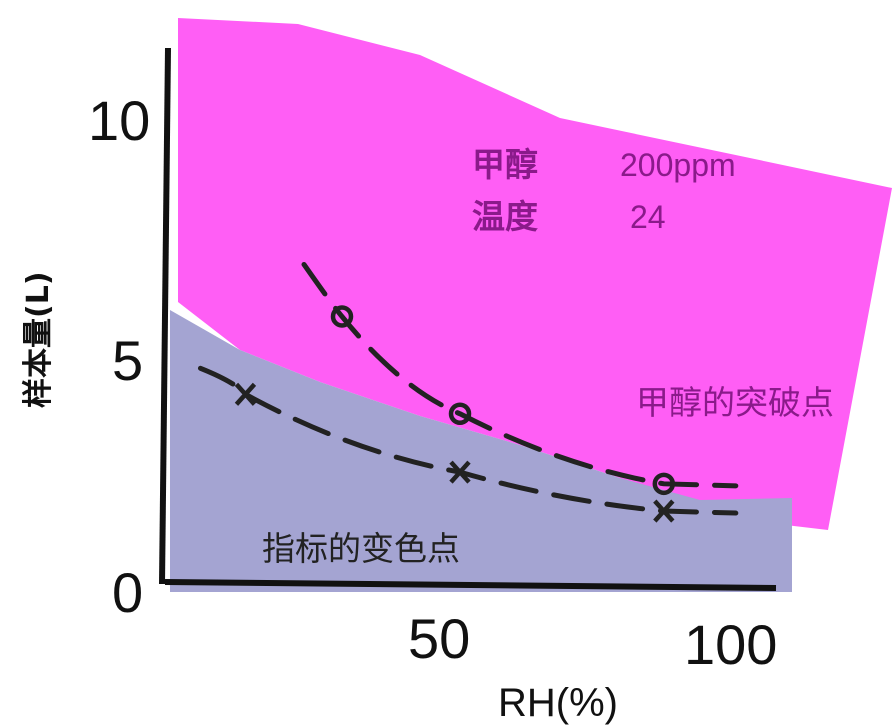  I want to click on series-cross-line, so click(468, 440).